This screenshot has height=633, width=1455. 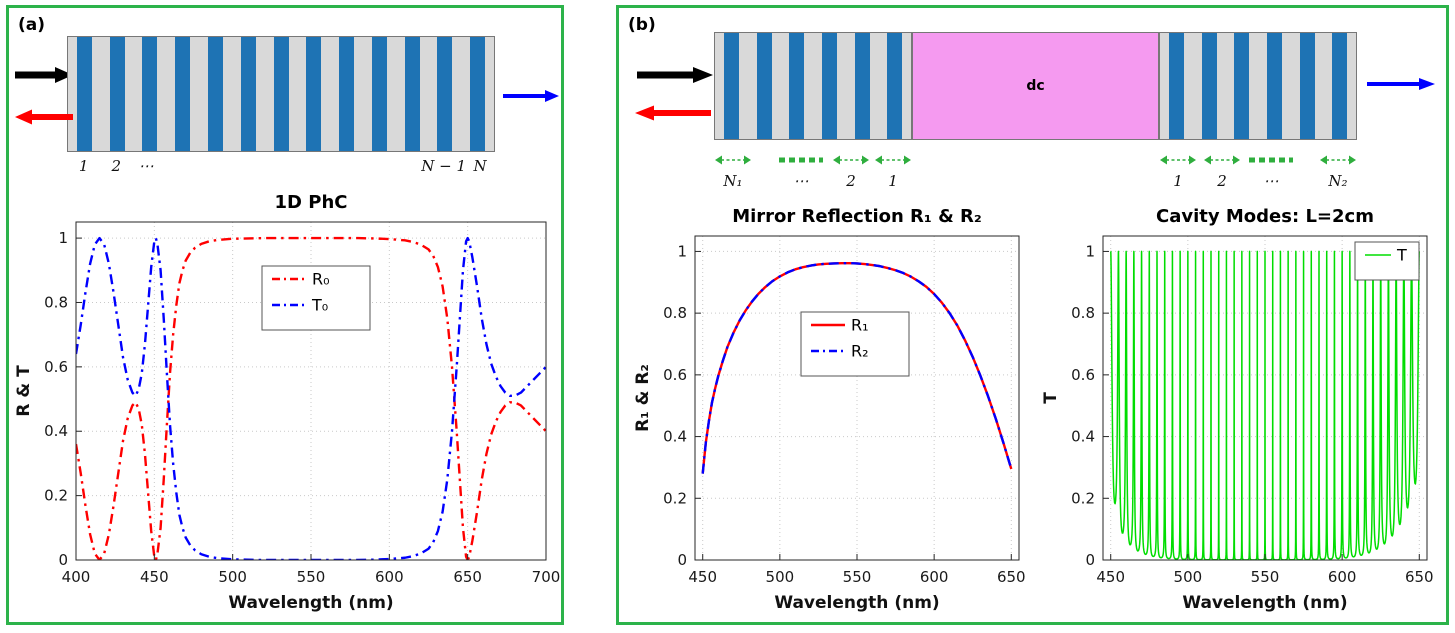 What do you see at coordinates (893, 181) in the screenshot?
I see `left-mirror-label-1: 1` at bounding box center [893, 181].